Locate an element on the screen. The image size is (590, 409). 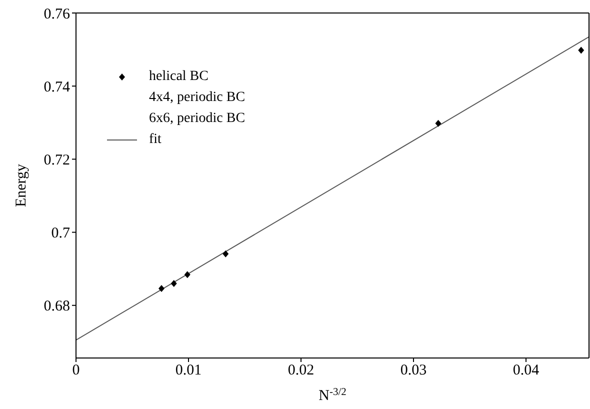
y-tick-label: 0.7 is located at coordinates (60, 234).